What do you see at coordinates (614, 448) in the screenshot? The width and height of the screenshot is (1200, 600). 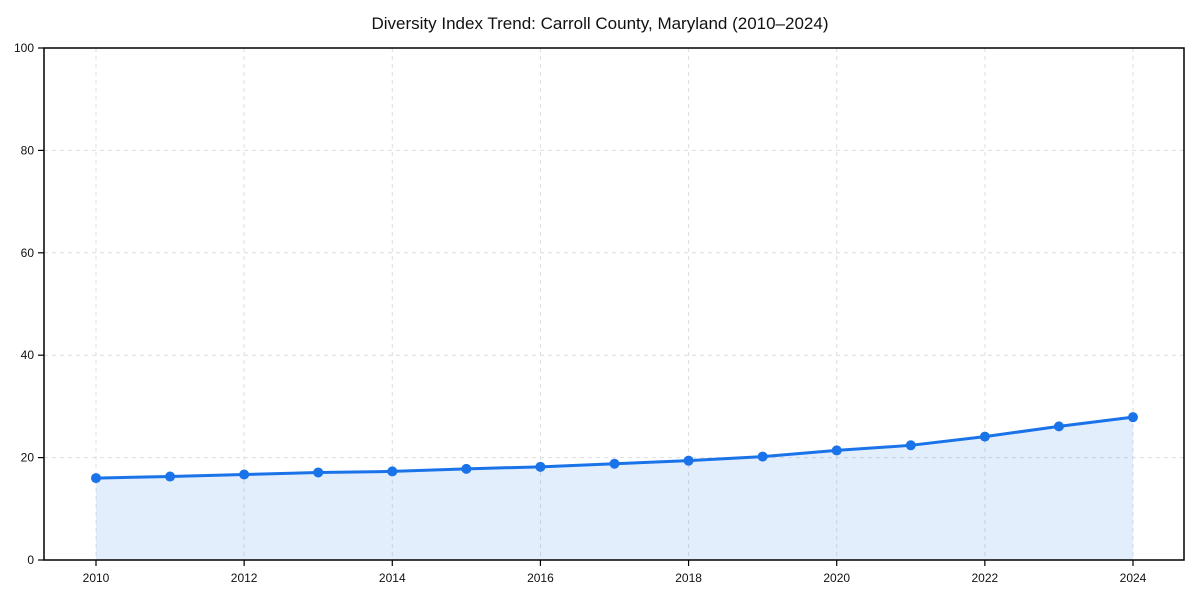 I see `data-points` at bounding box center [614, 448].